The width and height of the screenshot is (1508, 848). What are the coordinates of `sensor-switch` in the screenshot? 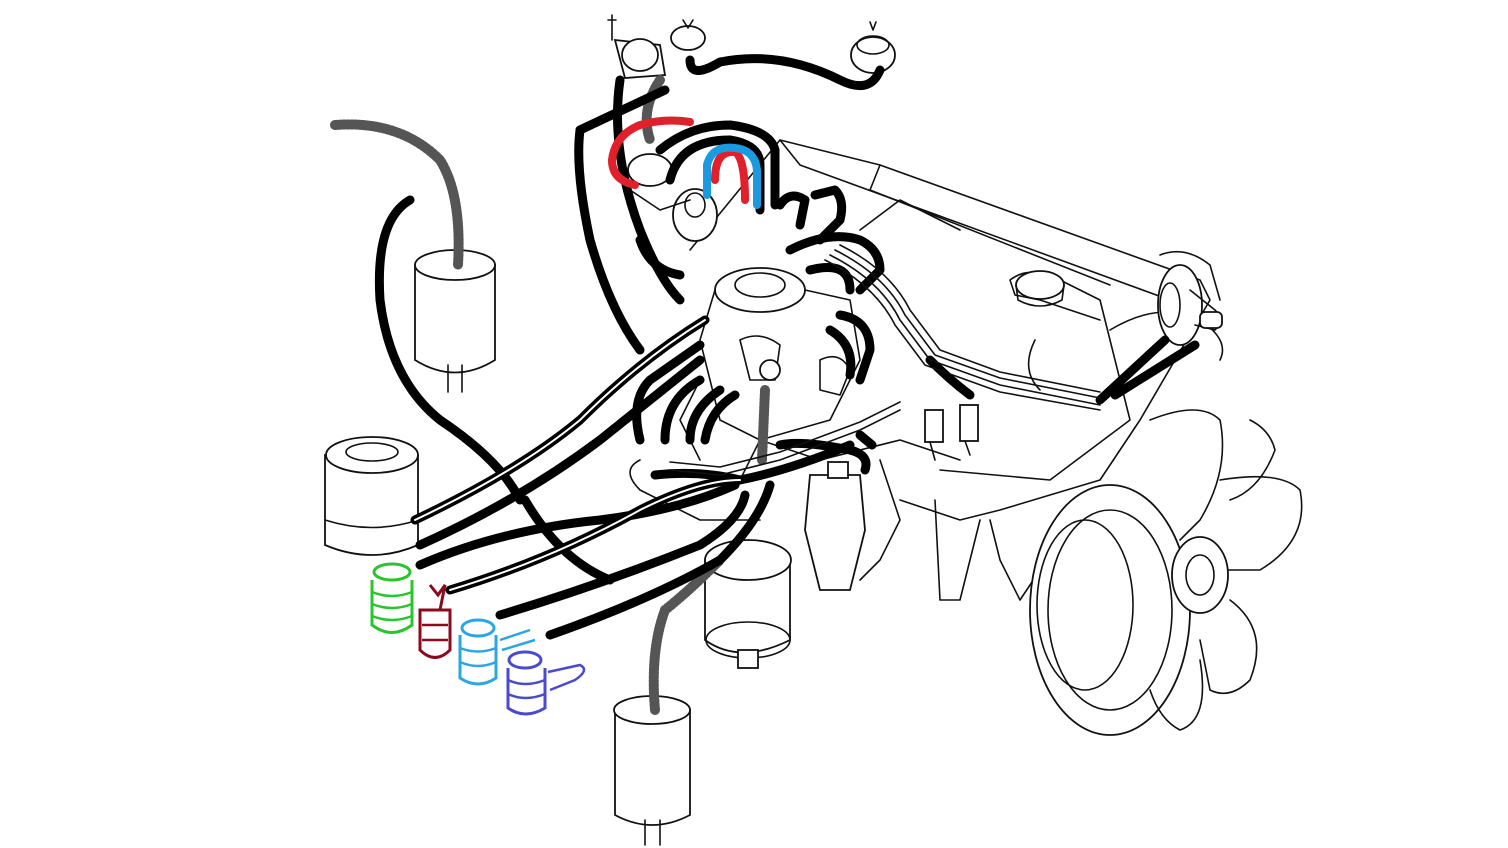 It's located at (835, 526).